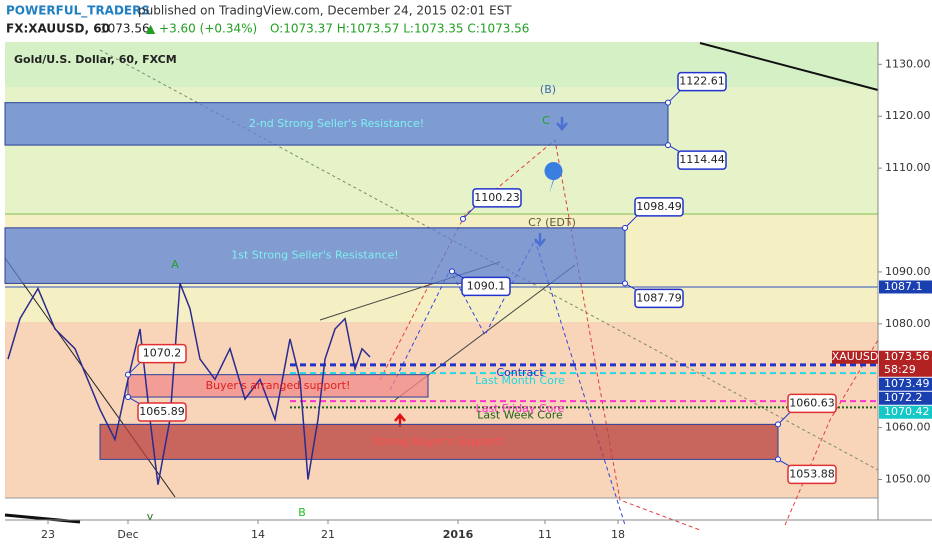 The image size is (932, 550). Describe the element at coordinates (908, 63) in the screenshot. I see `y-tick-label: 1130.00` at that location.